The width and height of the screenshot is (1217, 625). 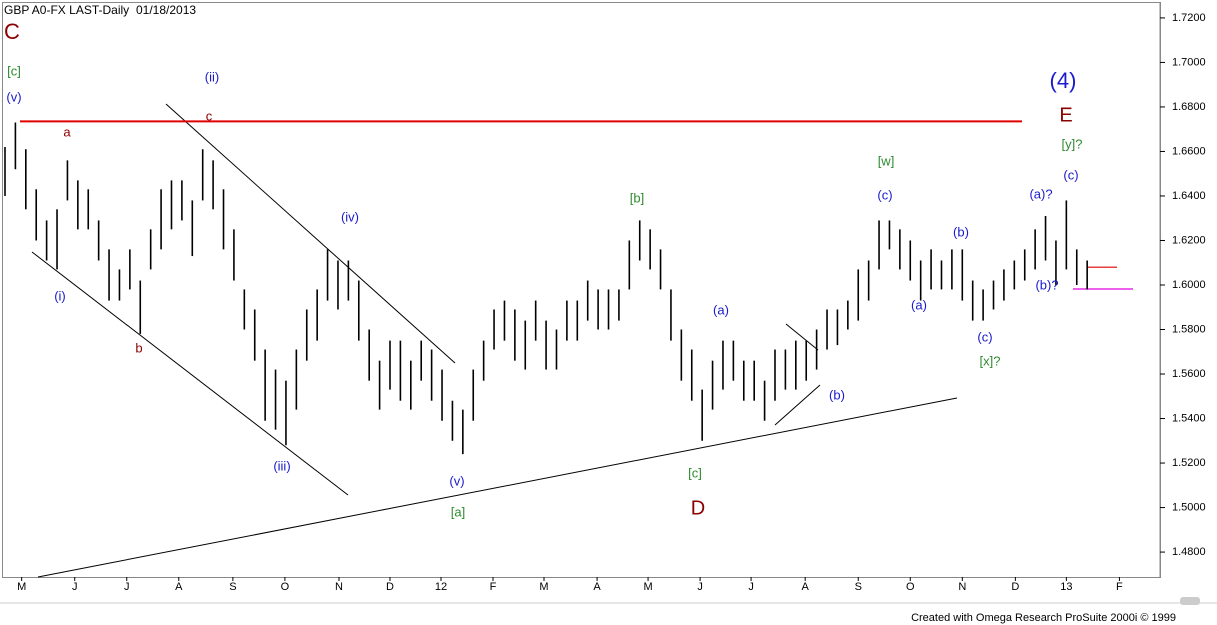 What do you see at coordinates (281, 465) in the screenshot?
I see `wave-label: (iii)` at bounding box center [281, 465].